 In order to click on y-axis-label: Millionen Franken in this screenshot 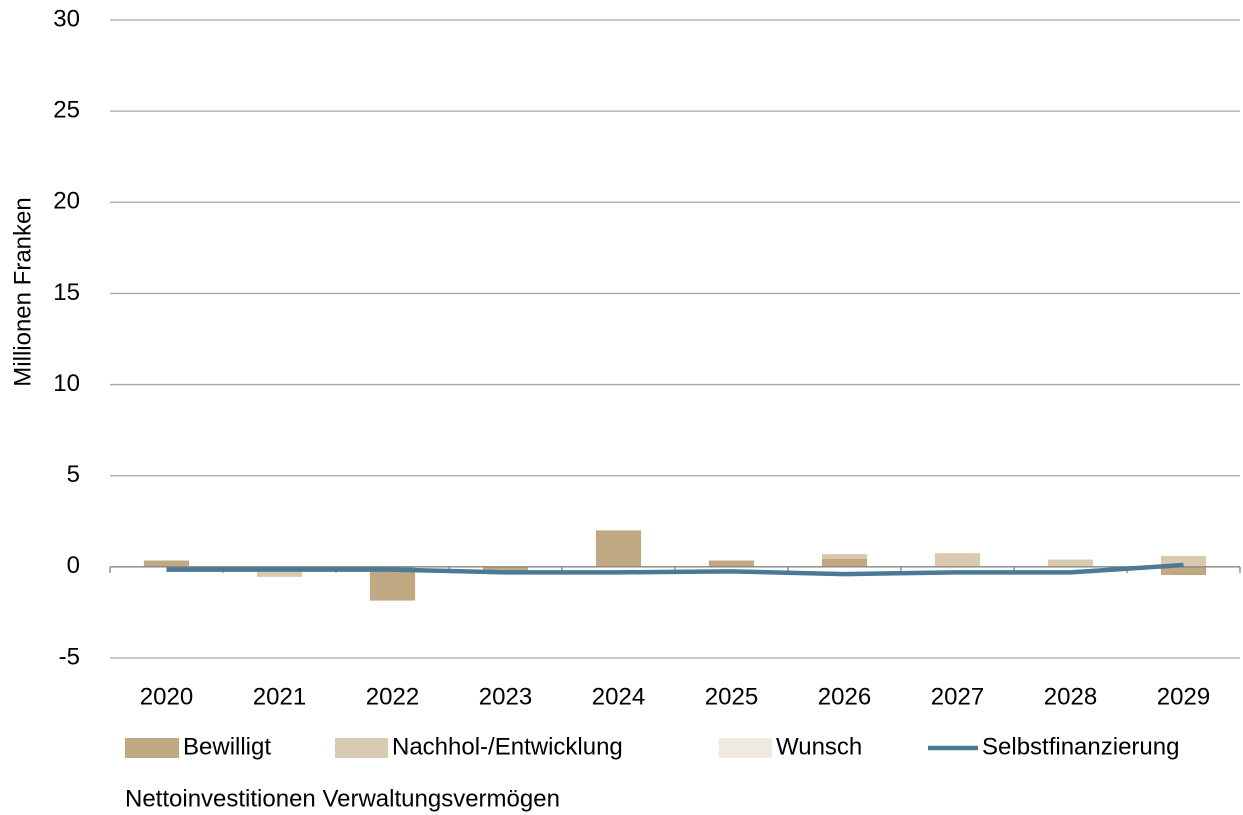, I will do `click(22, 291)`.